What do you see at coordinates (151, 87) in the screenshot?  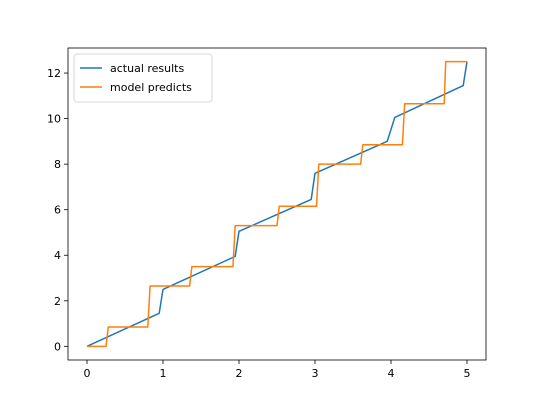 I see `legend-label-1: model predicts` at bounding box center [151, 87].